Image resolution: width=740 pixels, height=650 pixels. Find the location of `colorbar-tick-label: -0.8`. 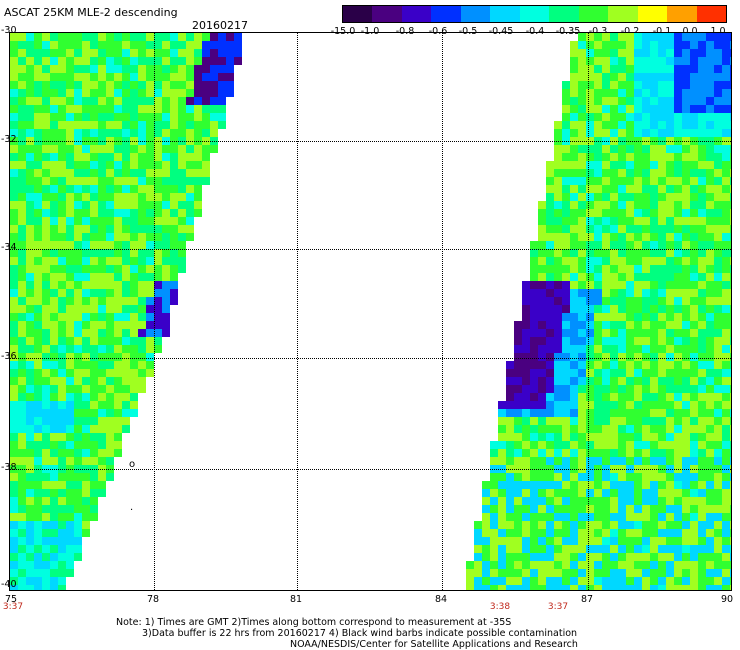

colorbar-tick-label: -0.8 is located at coordinates (405, 31).